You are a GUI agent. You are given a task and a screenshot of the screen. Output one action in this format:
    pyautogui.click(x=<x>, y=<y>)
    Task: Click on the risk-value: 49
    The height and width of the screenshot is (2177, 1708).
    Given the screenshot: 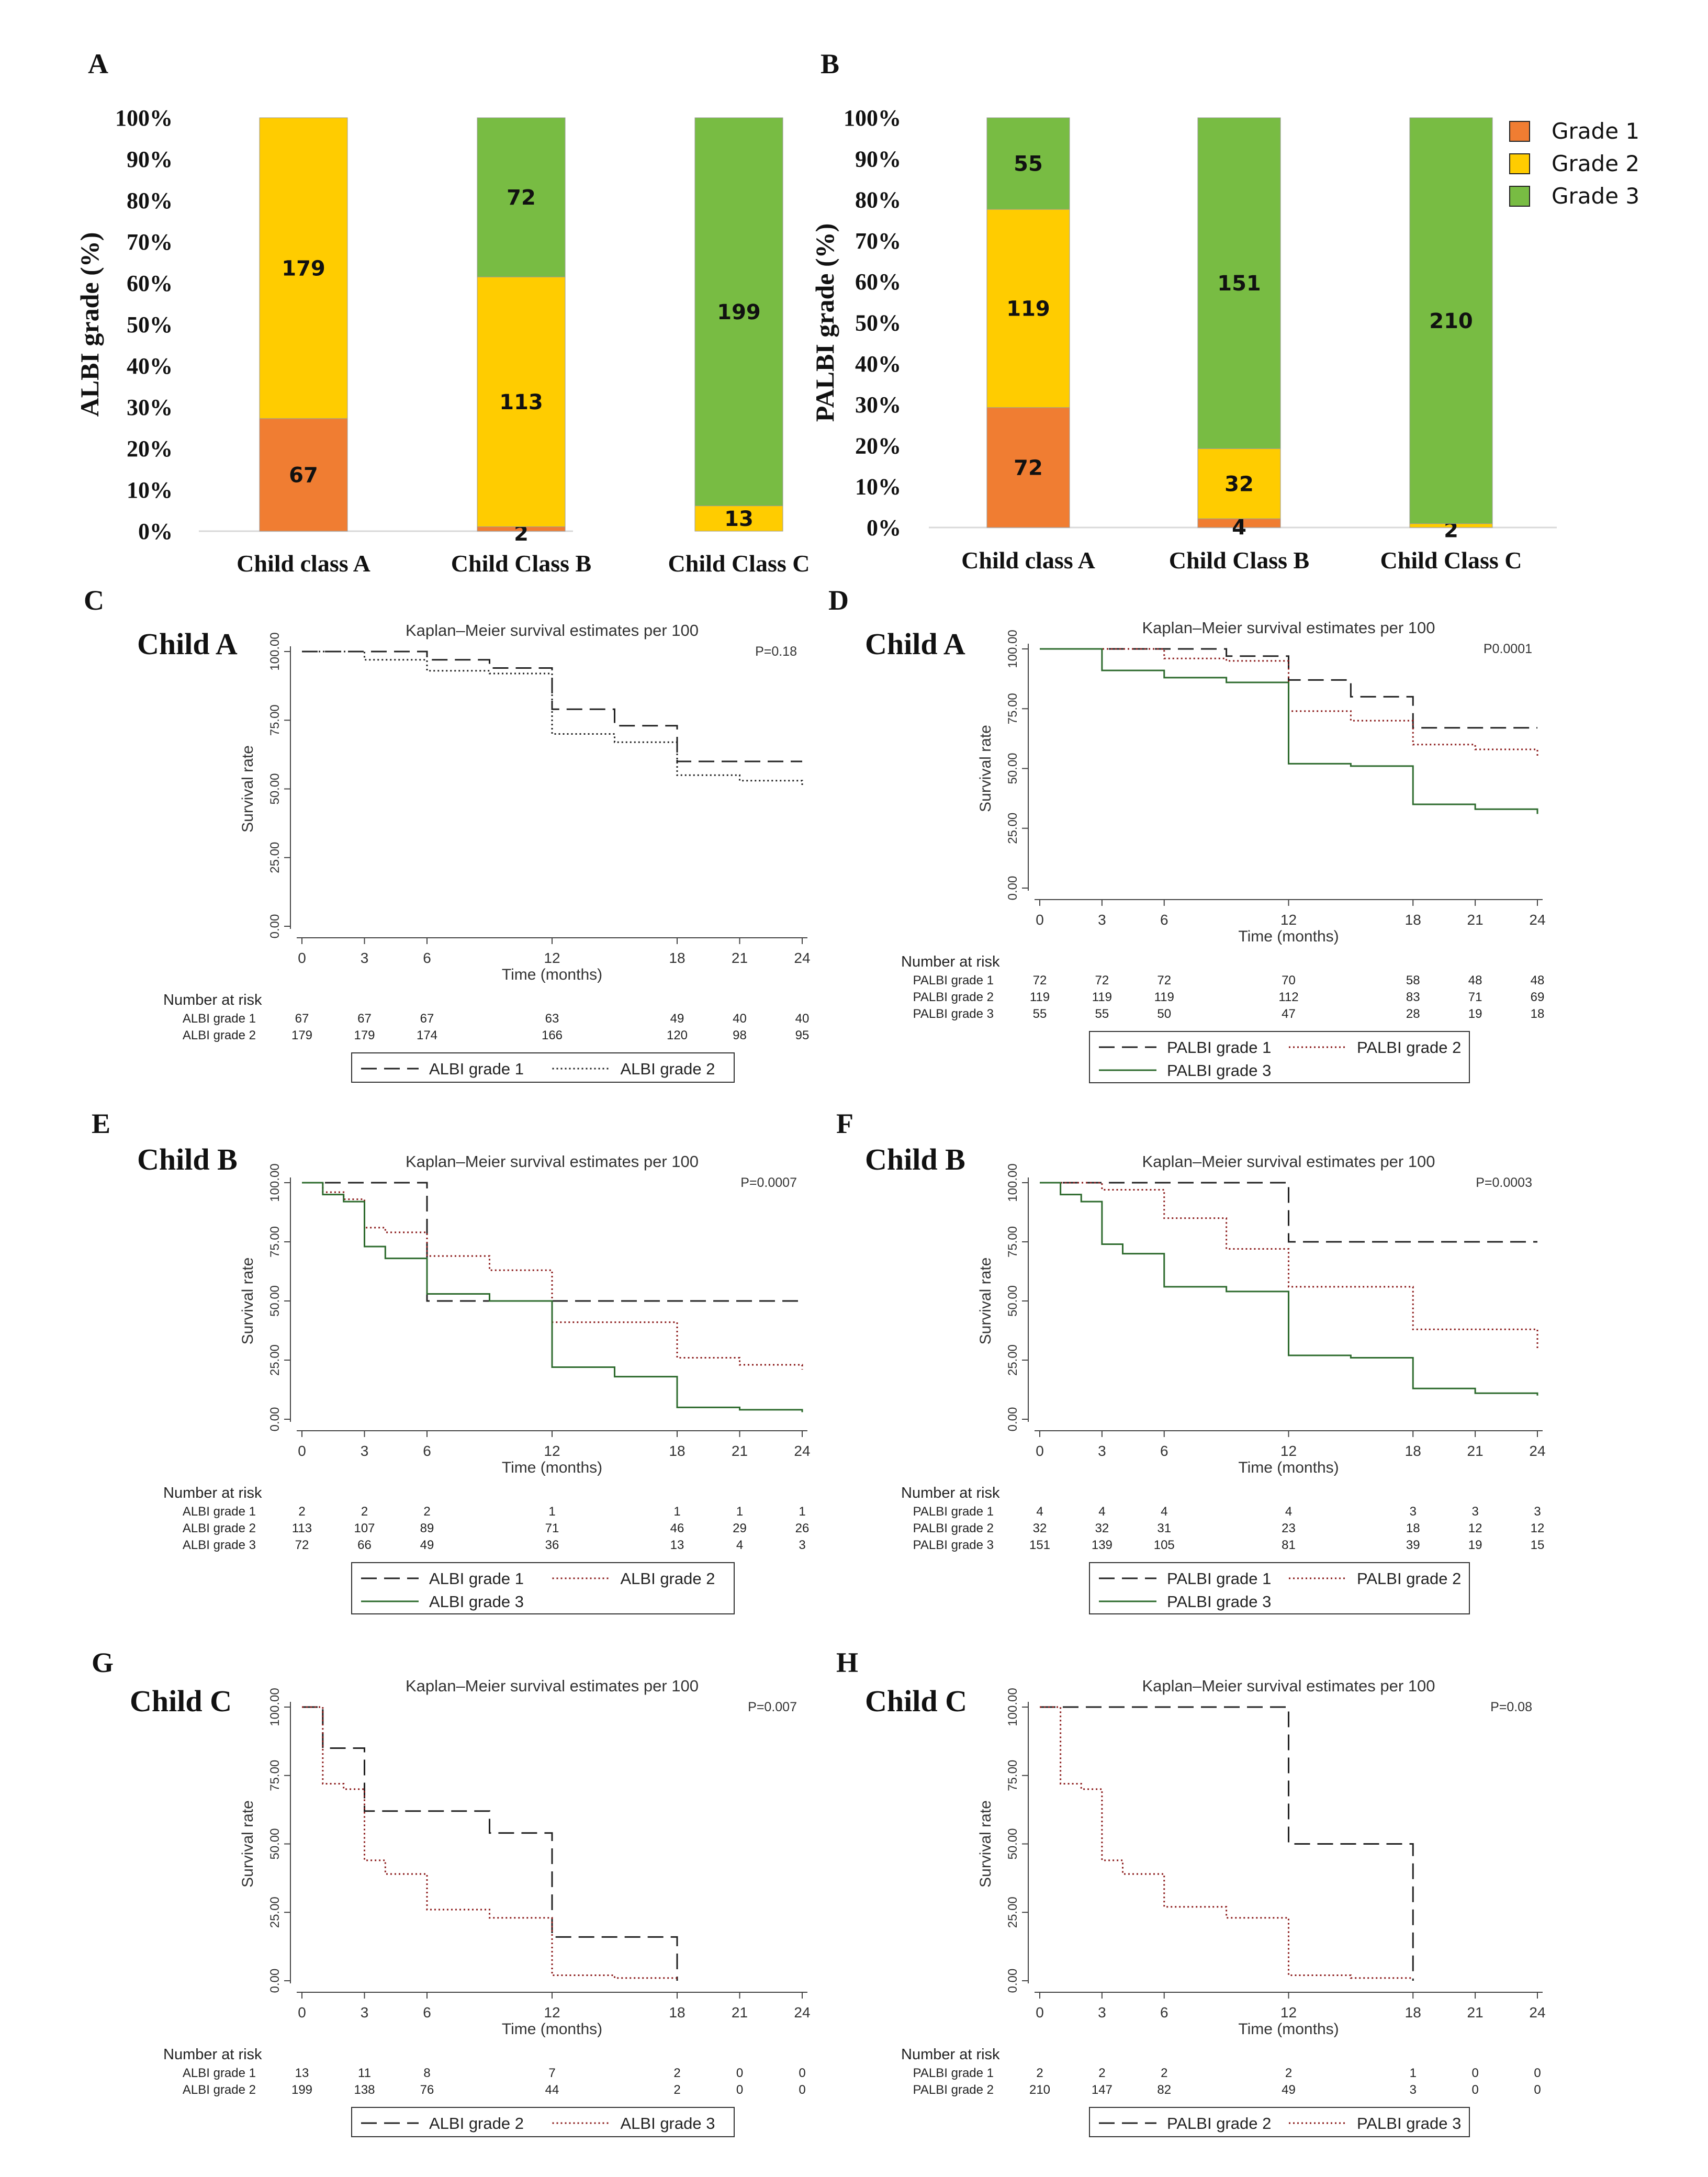 What is the action you would take?
    pyautogui.click(x=427, y=1545)
    